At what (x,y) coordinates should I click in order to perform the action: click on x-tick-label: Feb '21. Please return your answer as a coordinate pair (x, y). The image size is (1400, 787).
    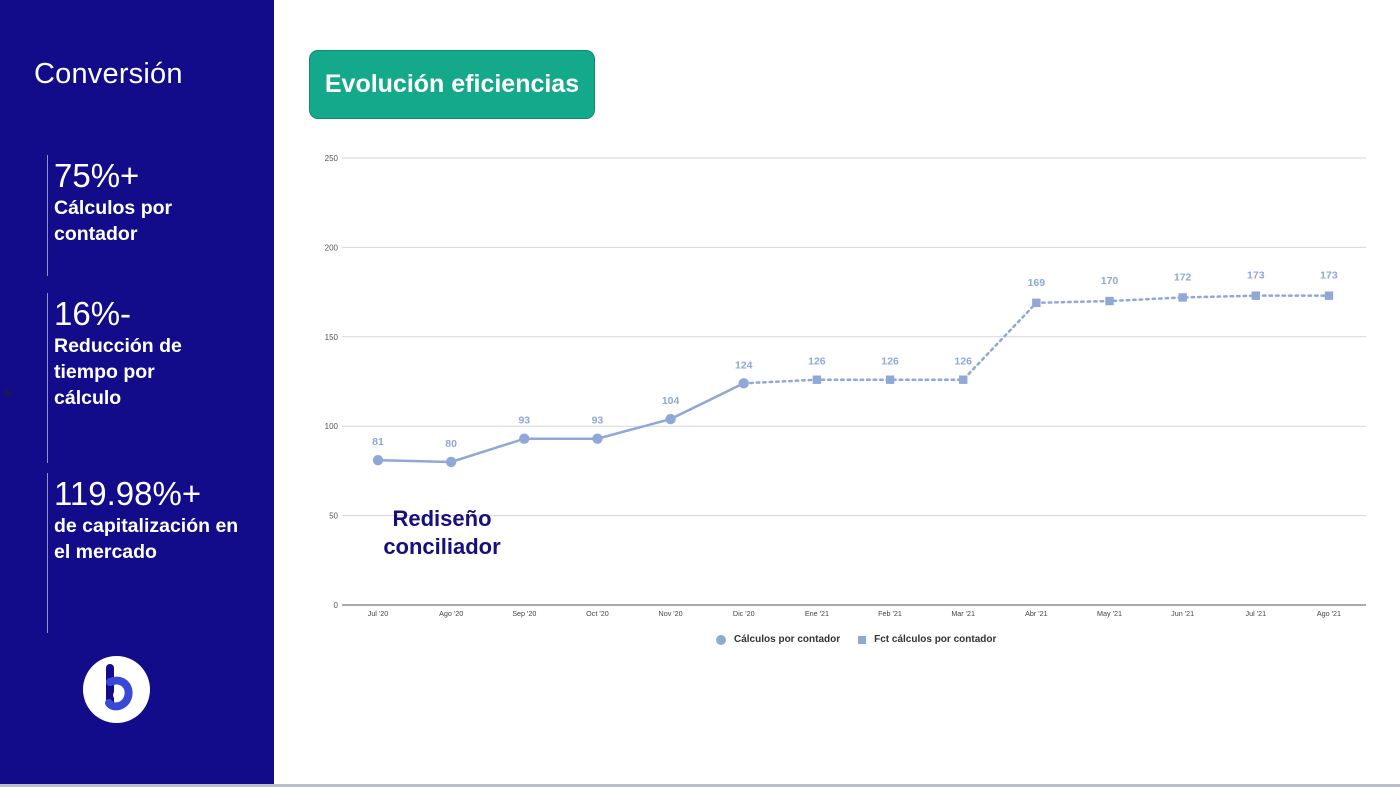
    Looking at the image, I should click on (890, 613).